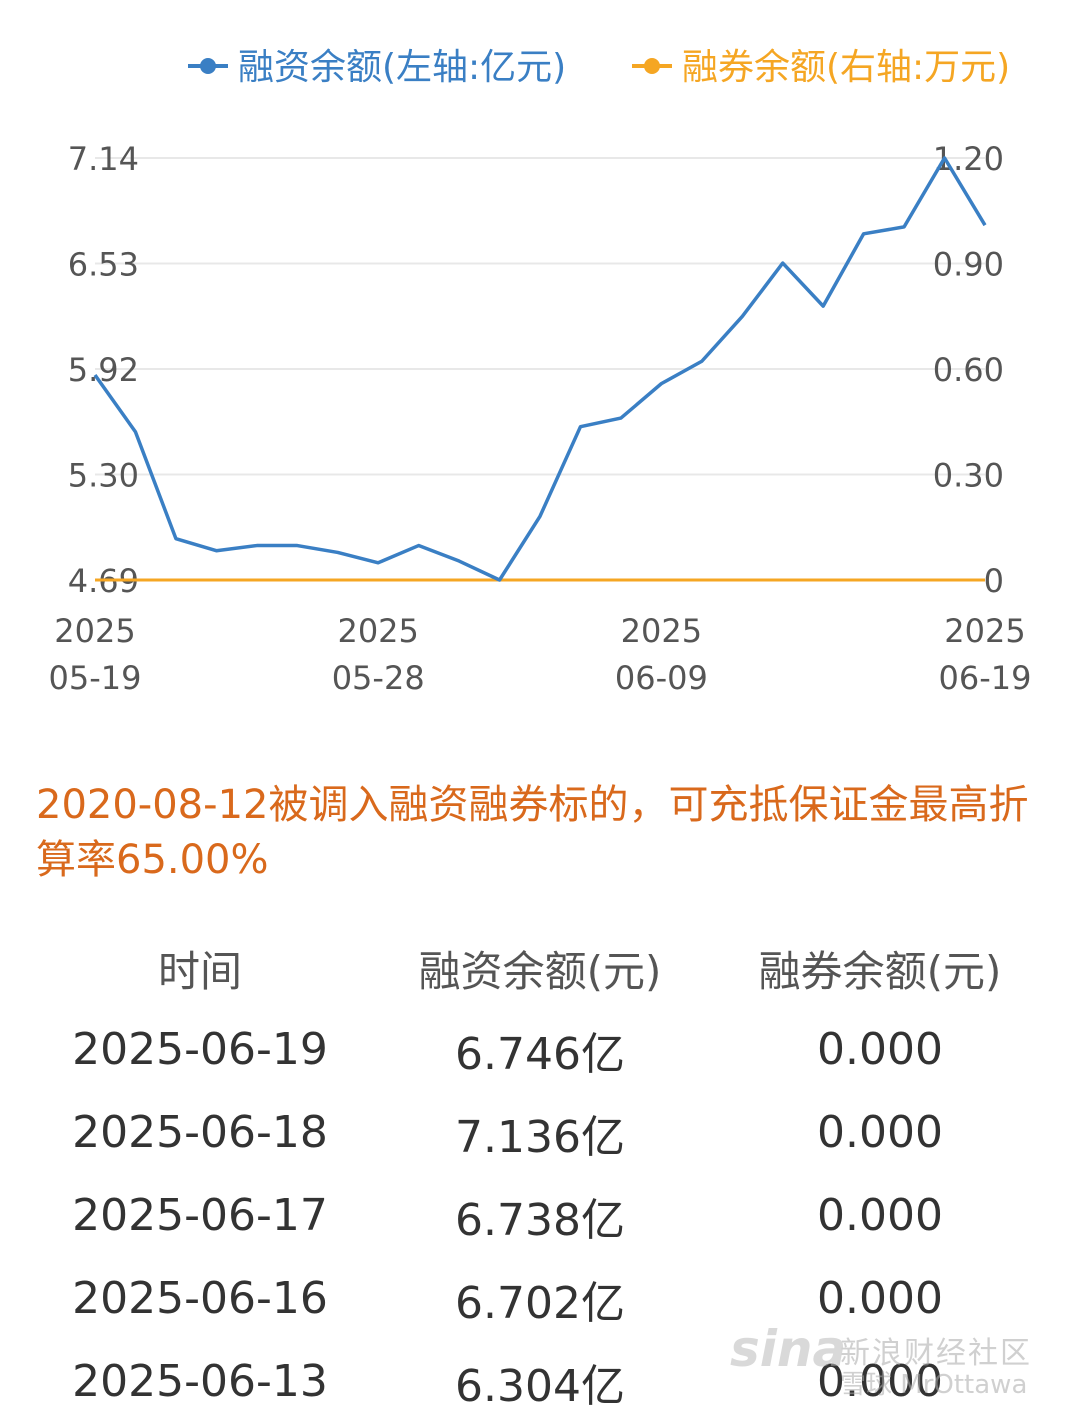  I want to click on y-right-tick-label: 0.90, so click(968, 265).